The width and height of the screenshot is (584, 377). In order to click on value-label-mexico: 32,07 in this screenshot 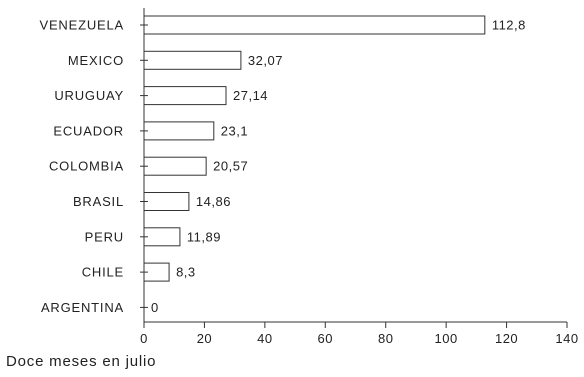, I will do `click(265, 60)`.